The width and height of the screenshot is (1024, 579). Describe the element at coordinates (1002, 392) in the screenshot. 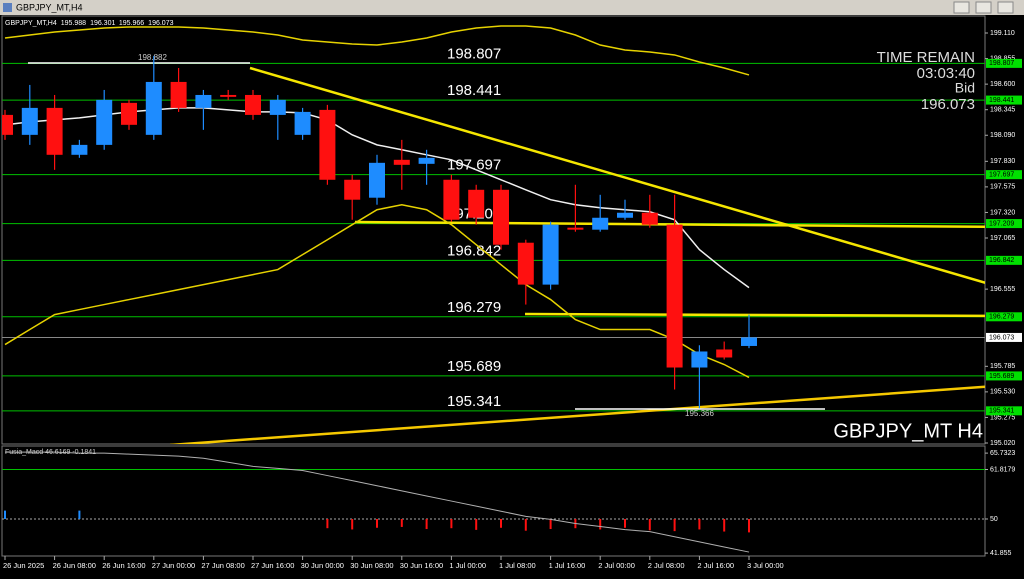

I see `y-tick-label: 195.530` at that location.